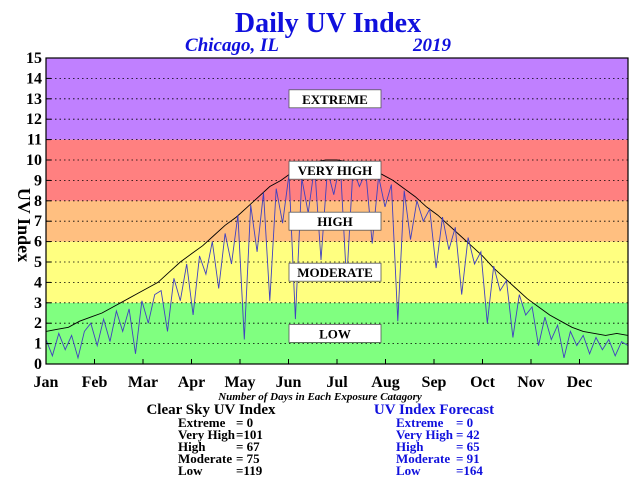  Describe the element at coordinates (337, 382) in the screenshot. I see `x-tick-label: Jul` at that location.